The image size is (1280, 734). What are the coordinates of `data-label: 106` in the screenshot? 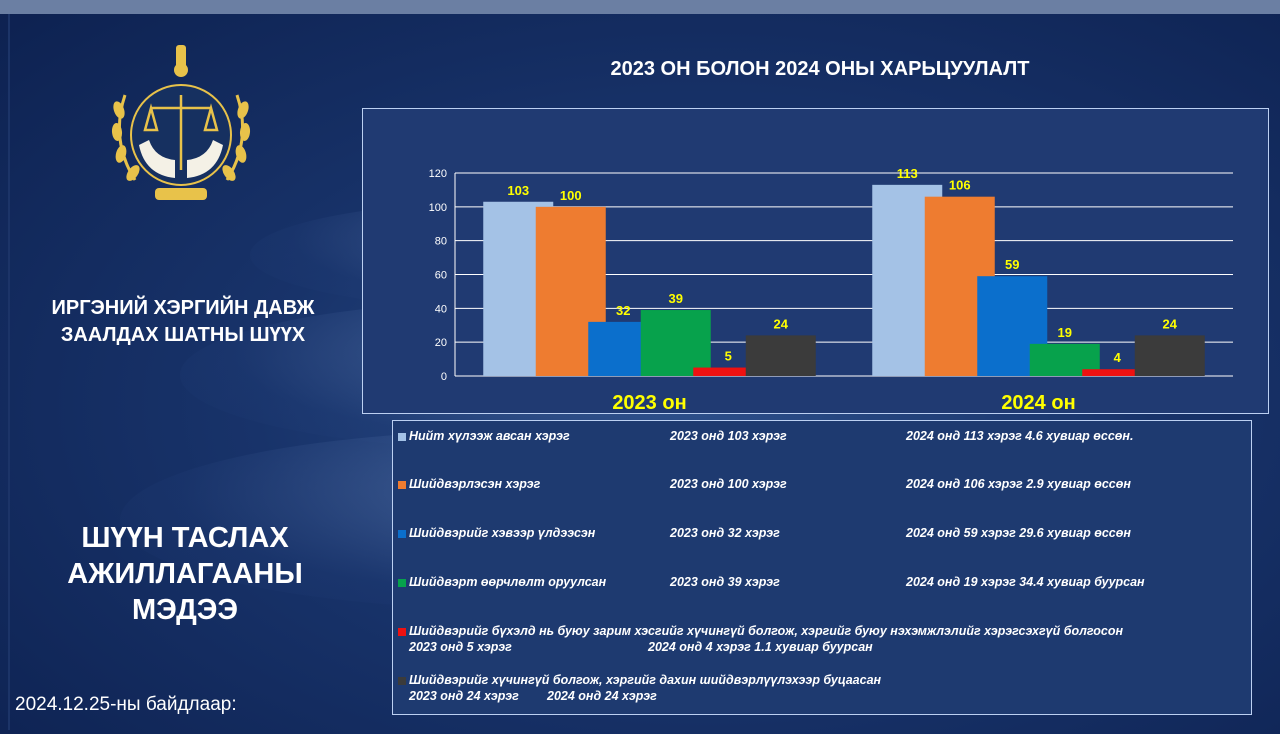 It's located at (960, 185).